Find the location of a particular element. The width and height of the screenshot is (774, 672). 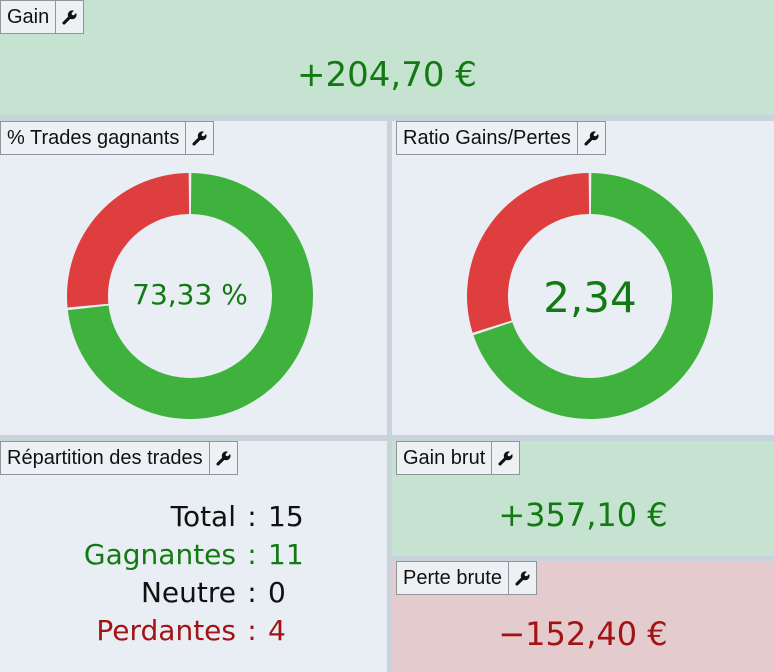

repartition-winning-value: 11 is located at coordinates (286, 554).